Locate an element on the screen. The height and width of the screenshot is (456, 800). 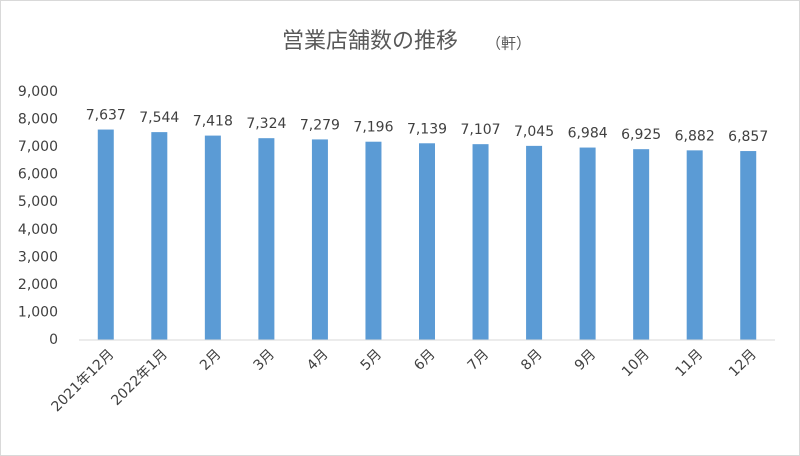
value-label: 7,544 is located at coordinates (159, 118).